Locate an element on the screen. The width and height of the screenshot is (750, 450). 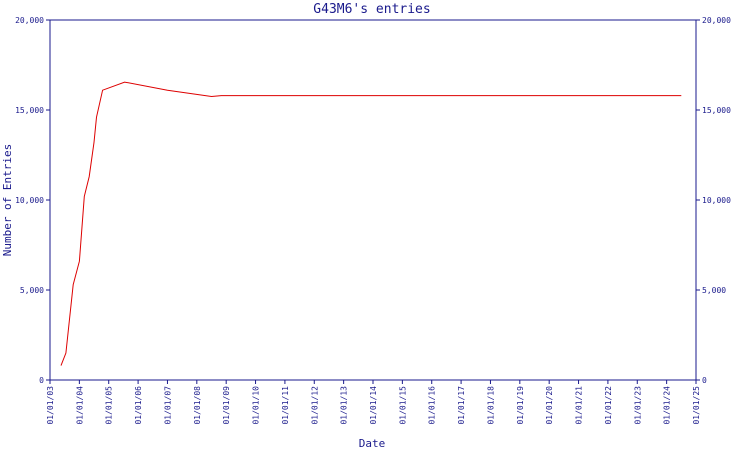
x-tick-label: 01/01/20 is located at coordinates (549, 405).